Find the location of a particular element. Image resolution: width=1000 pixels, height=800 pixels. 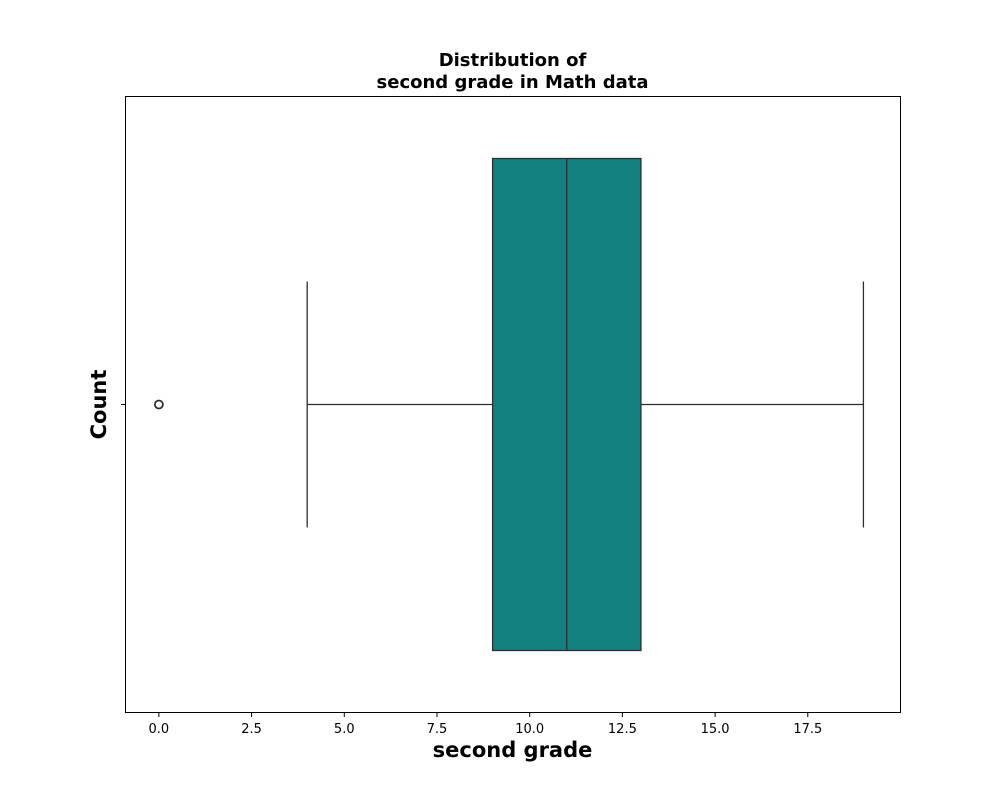

chart-title-line-1: Distribution of is located at coordinates (513, 60).